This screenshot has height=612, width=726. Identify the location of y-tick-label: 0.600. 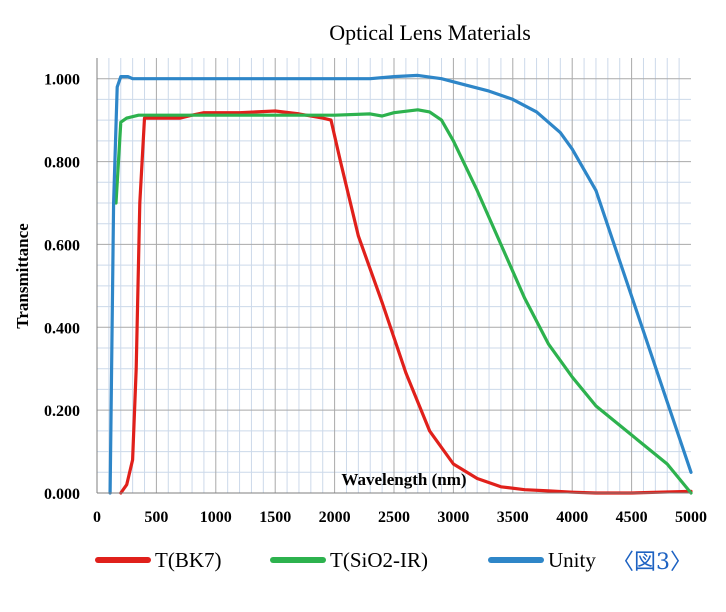
(62, 245).